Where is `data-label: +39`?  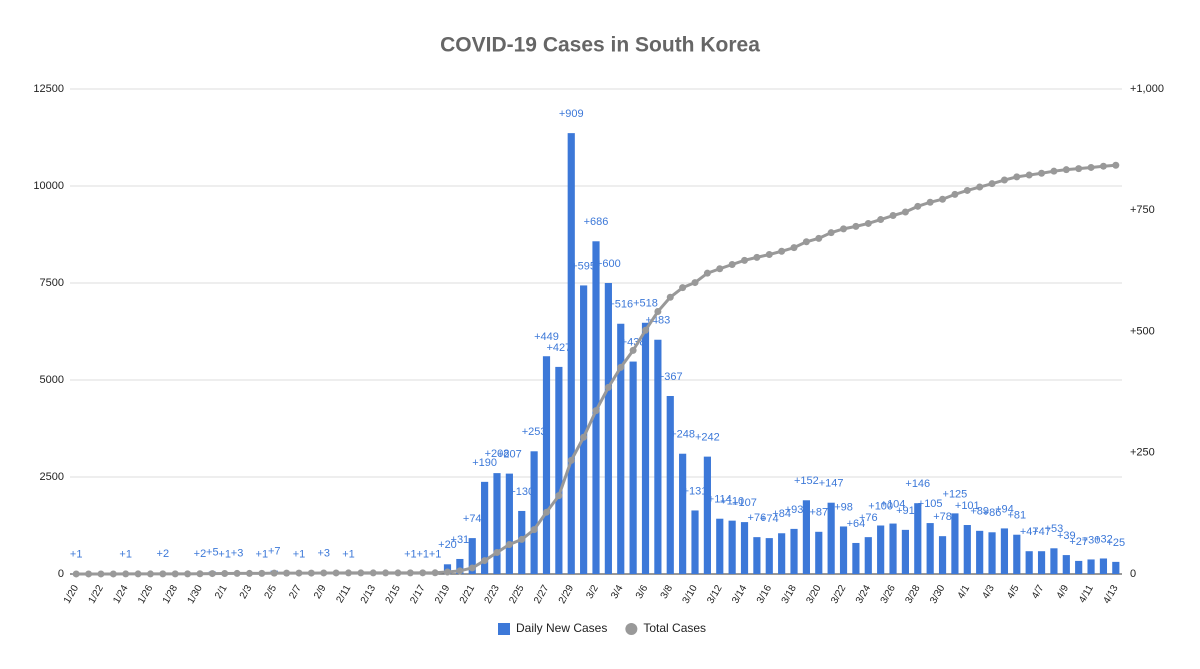 data-label: +39 is located at coordinates (1066, 536).